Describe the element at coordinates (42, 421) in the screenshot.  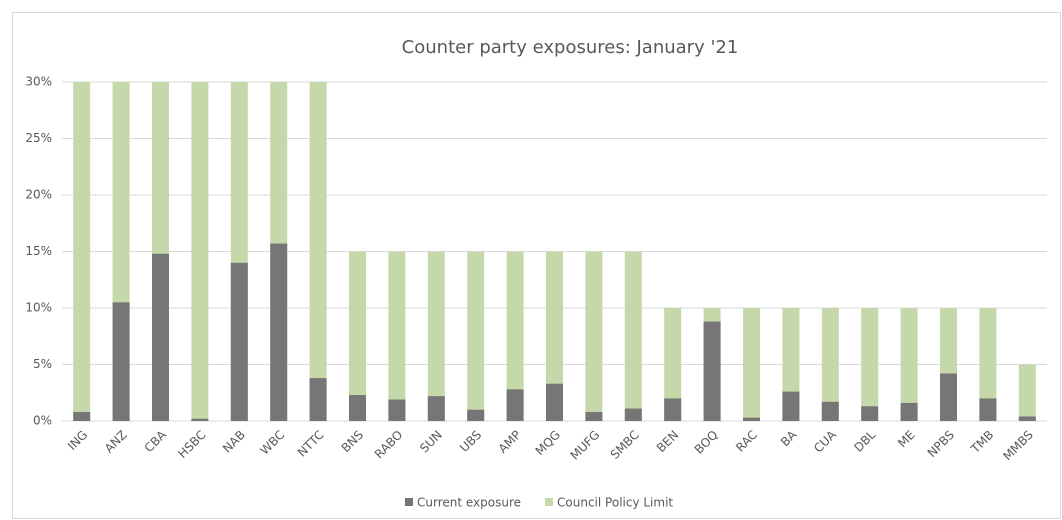
I see `y-tick-label: 0%` at that location.